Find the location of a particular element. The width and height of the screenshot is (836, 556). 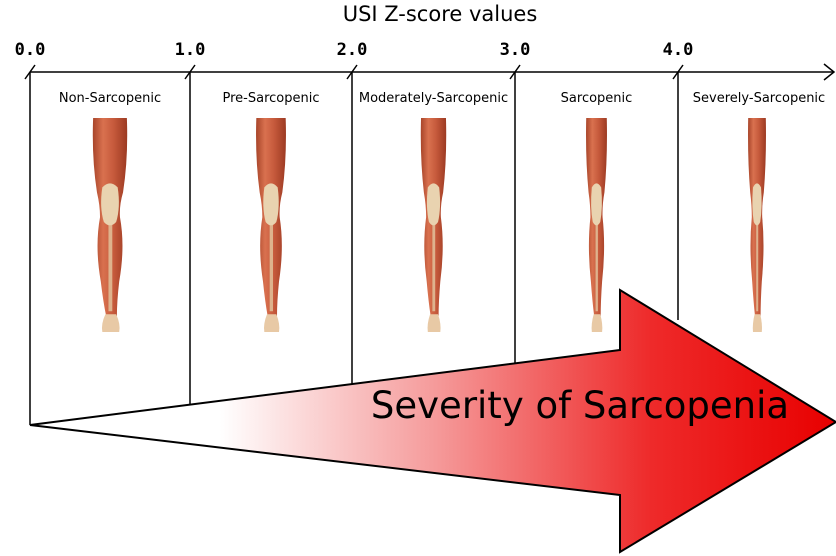

tick-label: 4.0 is located at coordinates (678, 50).